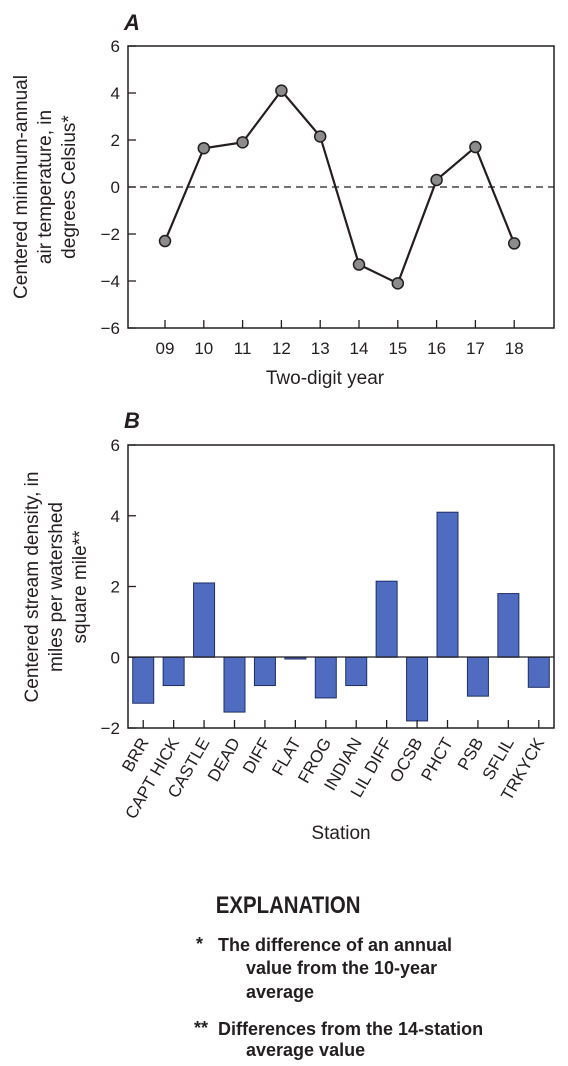 The width and height of the screenshot is (568, 1066). What do you see at coordinates (342, 968) in the screenshot?
I see `note-1-line-2: value from the 10-year` at bounding box center [342, 968].